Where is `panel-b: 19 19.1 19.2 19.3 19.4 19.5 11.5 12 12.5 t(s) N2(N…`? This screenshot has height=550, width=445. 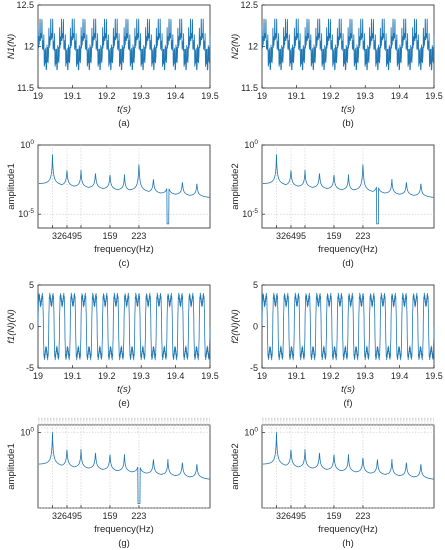 panel-b: 19 19.1 19.2 19.3 19.4 19.5 11.5 12 12.5 t(s) N2(N… is located at coordinates (336, 64).